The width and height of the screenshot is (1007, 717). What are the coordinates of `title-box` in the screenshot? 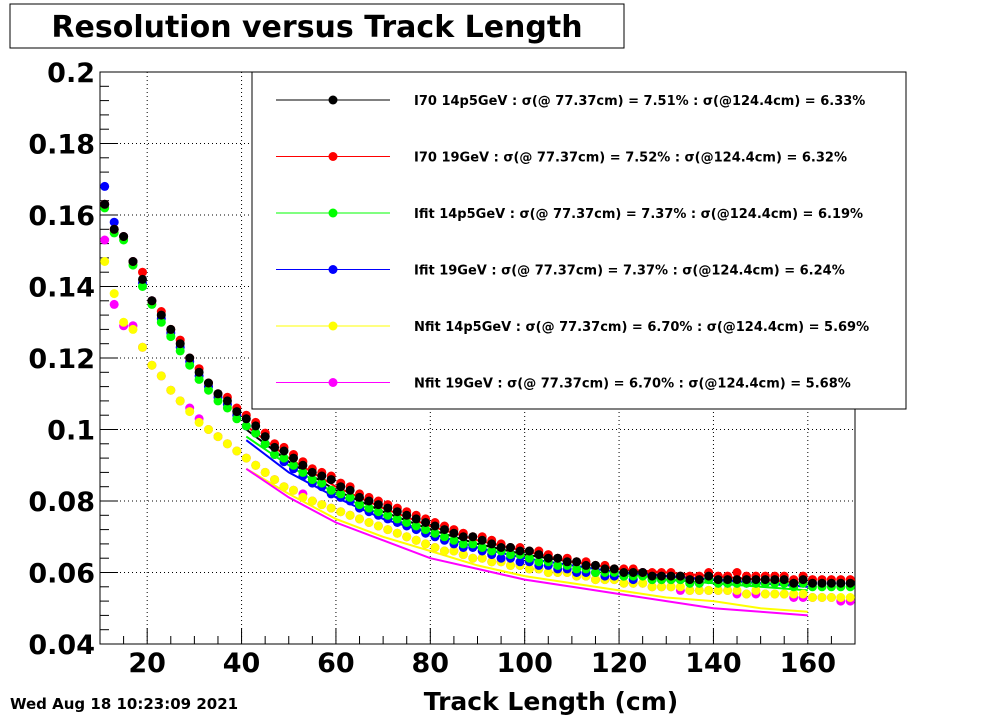 It's located at (317, 26).